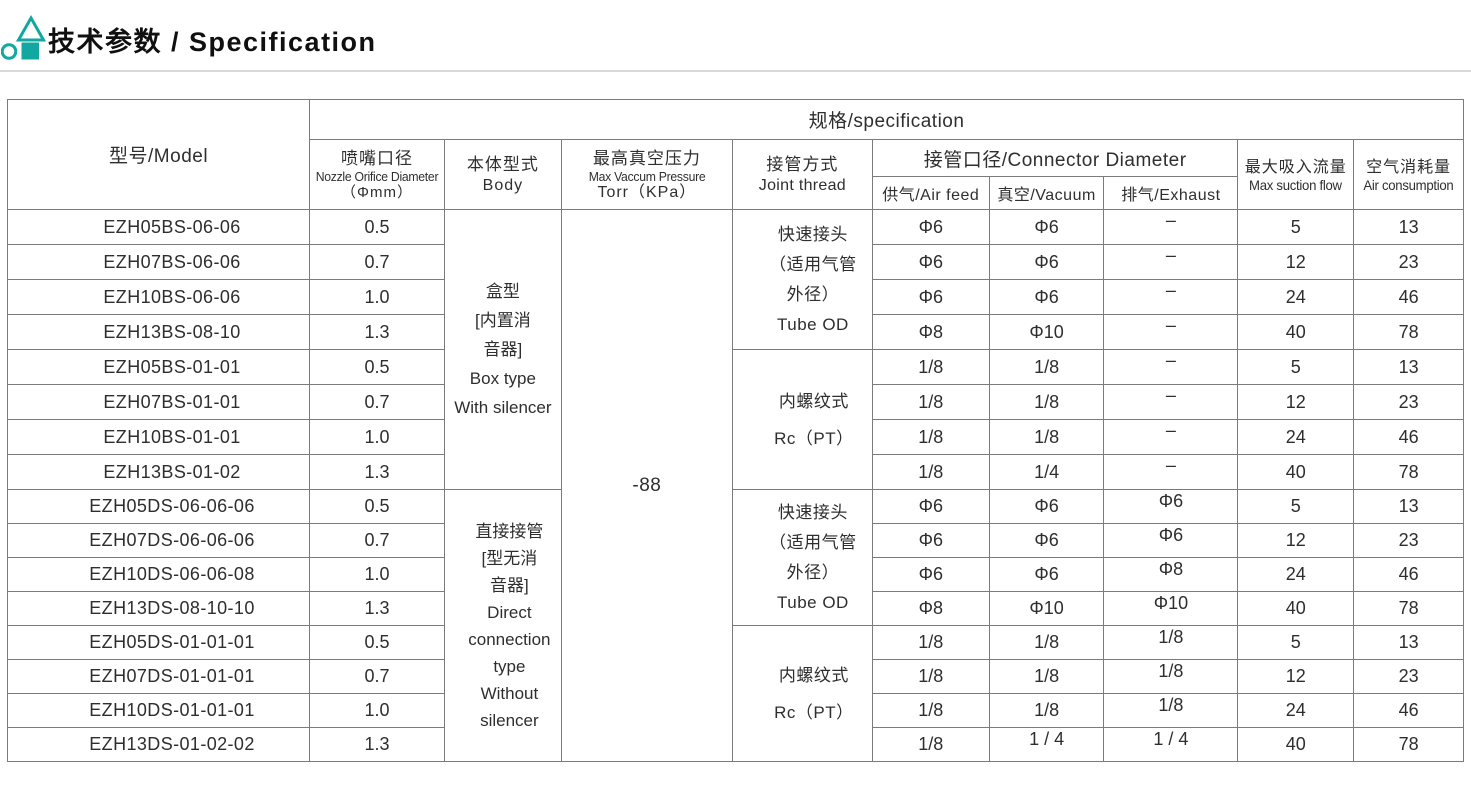 This screenshot has height=794, width=1471. What do you see at coordinates (930, 193) in the screenshot?
I see `col-header-air-feed: 供气/Air feed` at bounding box center [930, 193].